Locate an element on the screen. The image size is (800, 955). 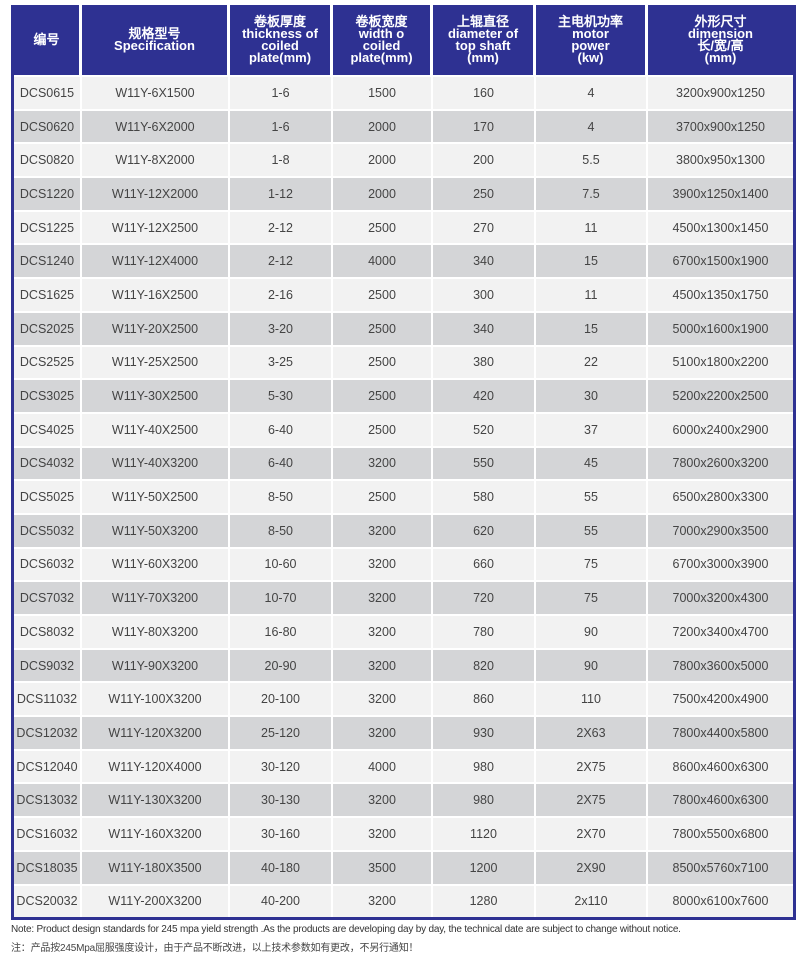
cell-thickness: 1-12 is located at coordinates (281, 193).